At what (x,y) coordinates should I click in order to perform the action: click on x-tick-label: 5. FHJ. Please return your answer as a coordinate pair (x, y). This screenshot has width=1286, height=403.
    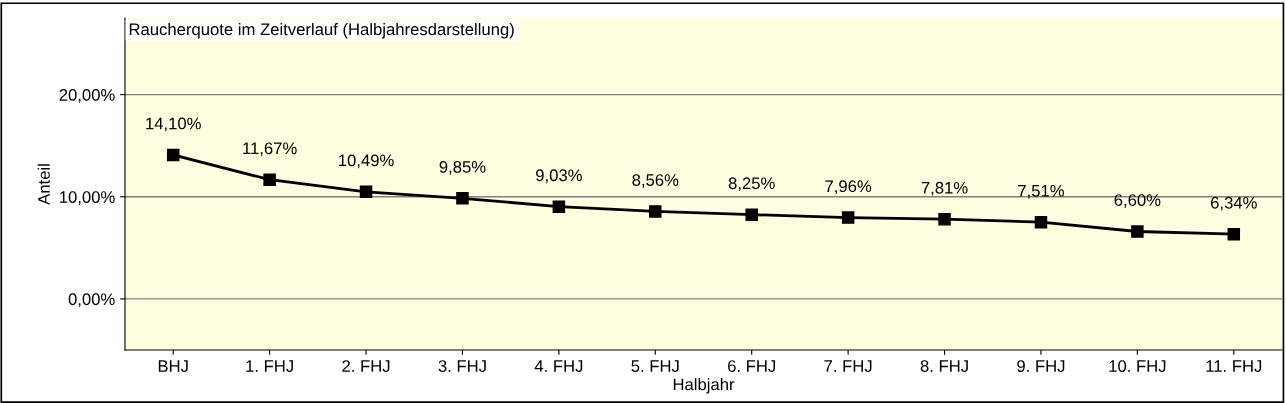
    Looking at the image, I should click on (655, 366).